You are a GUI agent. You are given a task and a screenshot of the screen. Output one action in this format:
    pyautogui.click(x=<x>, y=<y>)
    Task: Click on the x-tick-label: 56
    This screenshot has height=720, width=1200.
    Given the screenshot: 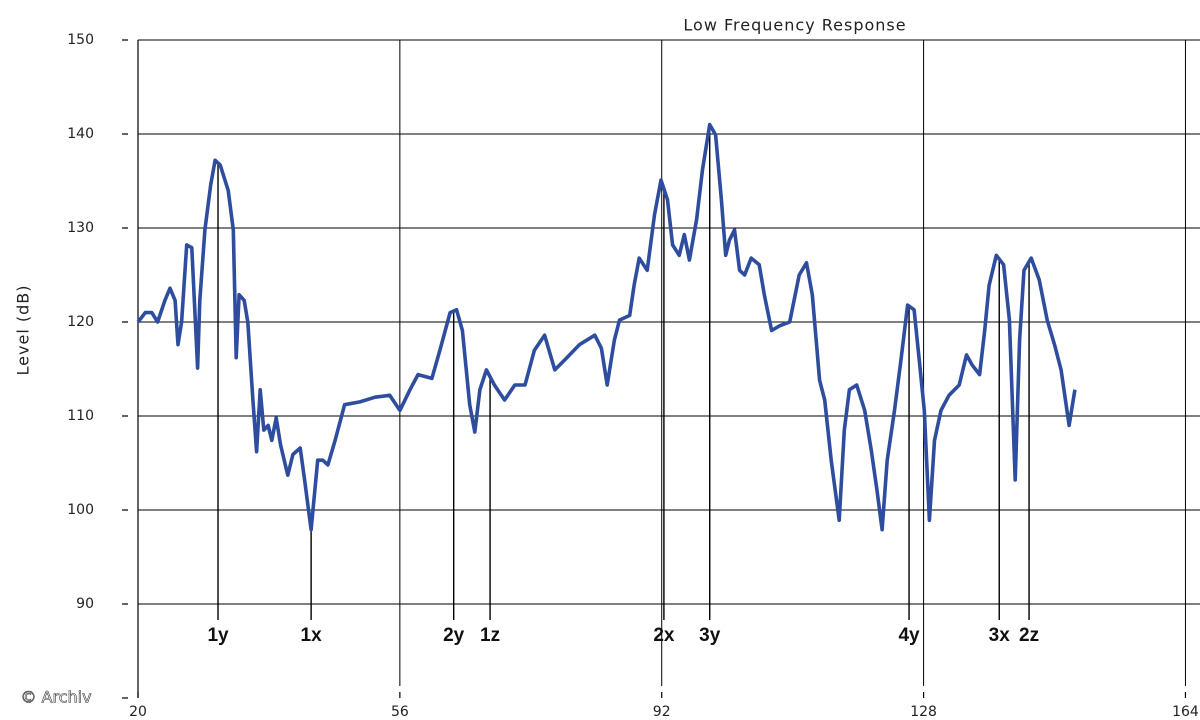 What is the action you would take?
    pyautogui.click(x=400, y=712)
    